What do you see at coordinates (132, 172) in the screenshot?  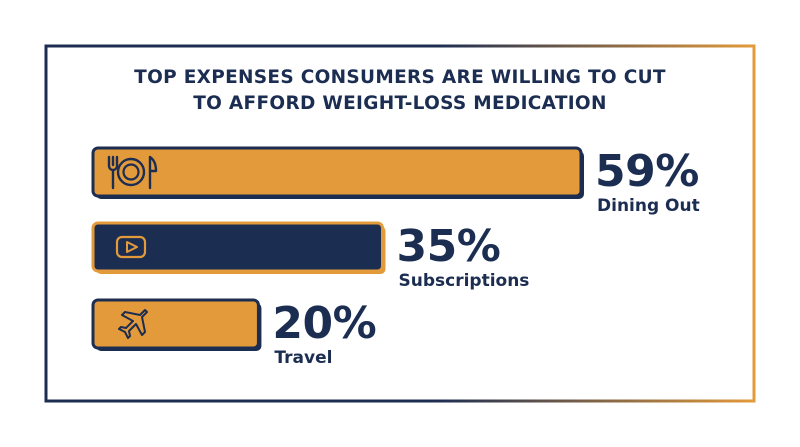 I see `fork-plate-knife-icon` at bounding box center [132, 172].